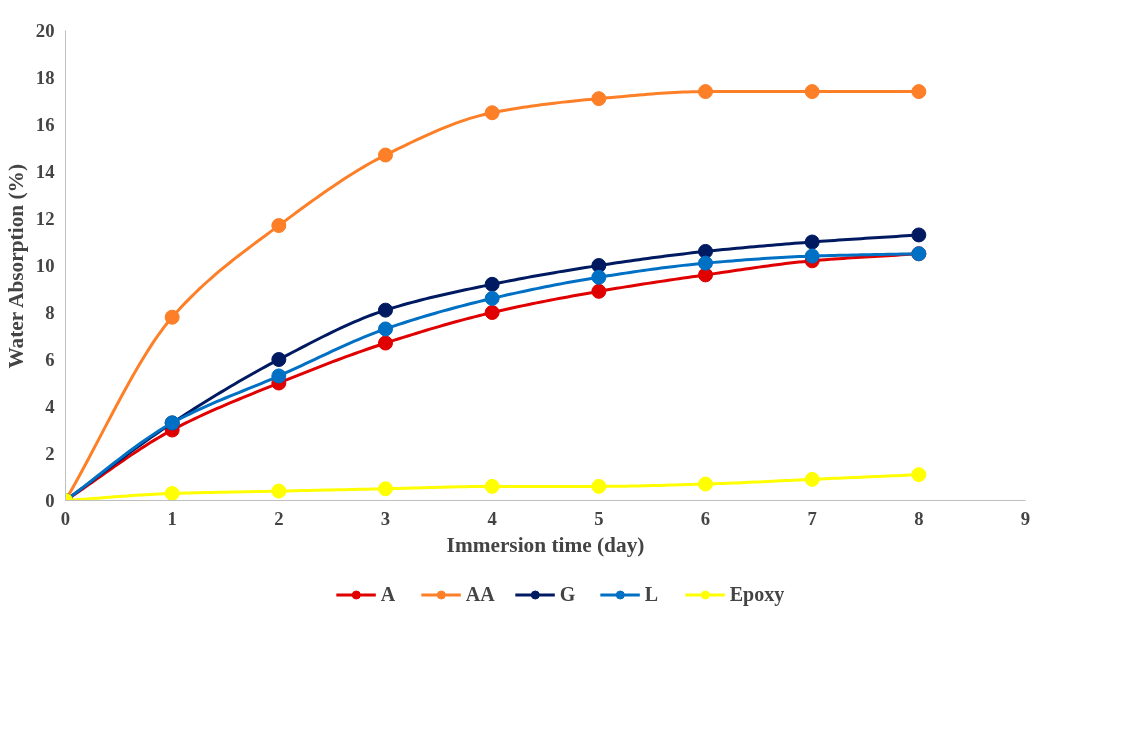 The height and width of the screenshot is (742, 1132). Describe the element at coordinates (45, 265) in the screenshot. I see `y-tick-label: 10` at that location.